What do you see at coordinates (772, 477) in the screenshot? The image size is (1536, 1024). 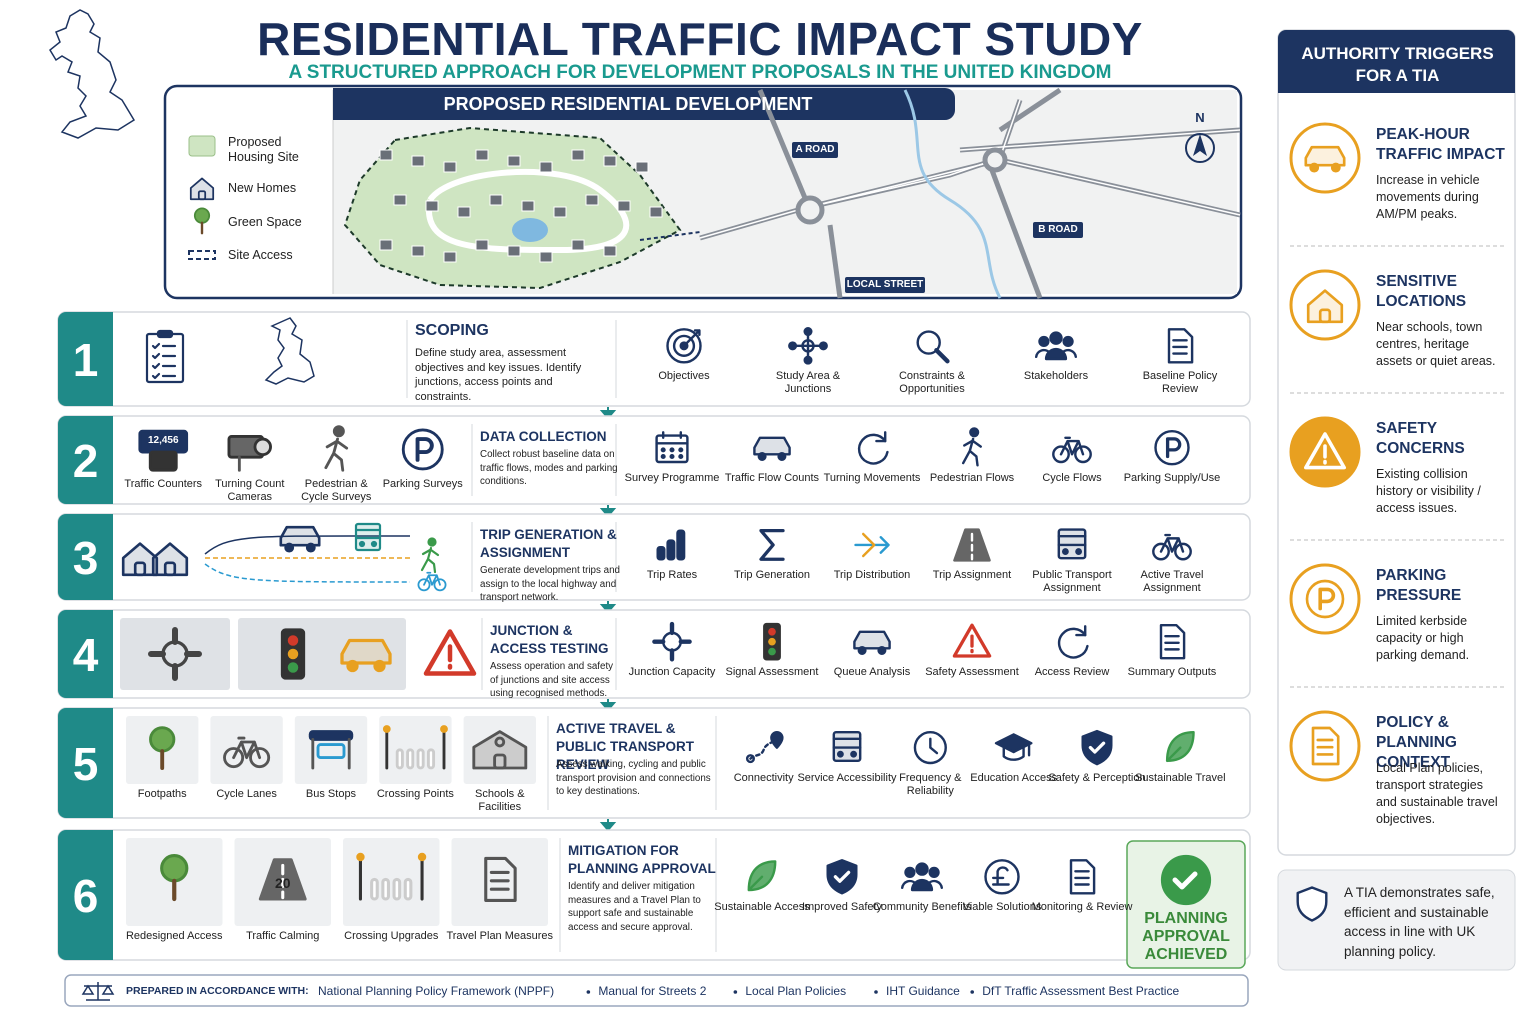 I see `step-item-label: Traffic Flow Counts` at bounding box center [772, 477].